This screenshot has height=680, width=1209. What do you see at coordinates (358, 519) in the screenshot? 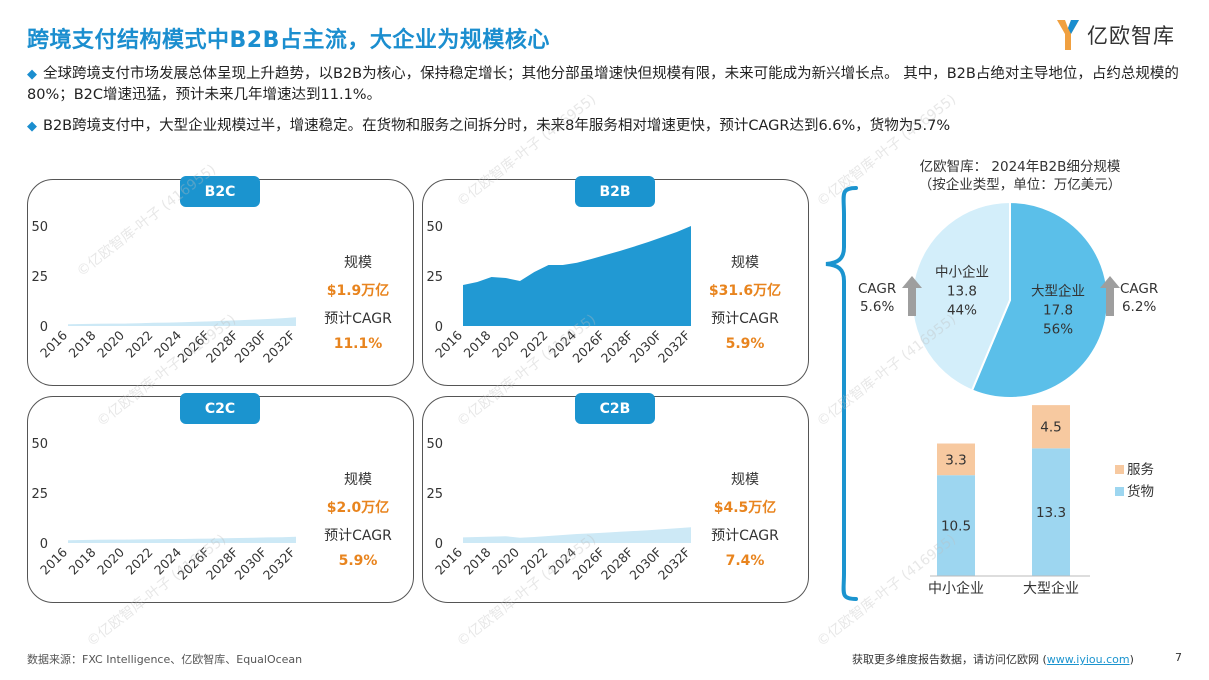
I see `c2c-summary: 规模 $2.0万亿 预计CAGR 5.9%` at bounding box center [358, 519].